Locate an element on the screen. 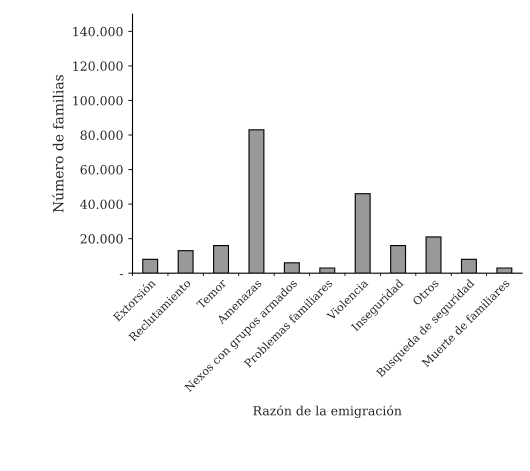 This screenshot has width=530, height=471. y-tick-label: 40.000 is located at coordinates (101, 205).